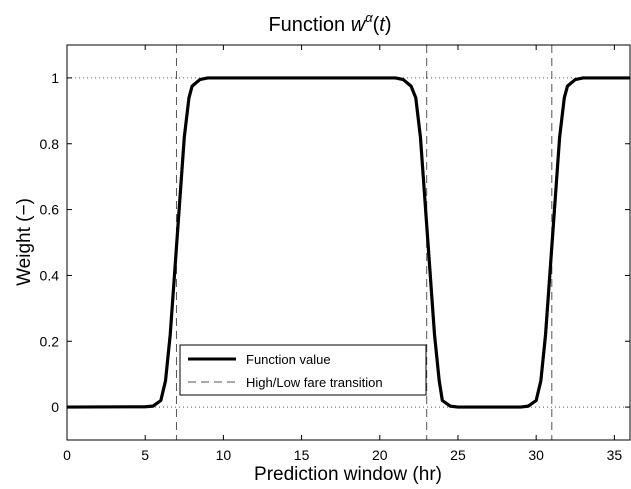 Image resolution: width=631 pixels, height=489 pixels. What do you see at coordinates (458, 455) in the screenshot?
I see `x-tick-label: 25` at bounding box center [458, 455].